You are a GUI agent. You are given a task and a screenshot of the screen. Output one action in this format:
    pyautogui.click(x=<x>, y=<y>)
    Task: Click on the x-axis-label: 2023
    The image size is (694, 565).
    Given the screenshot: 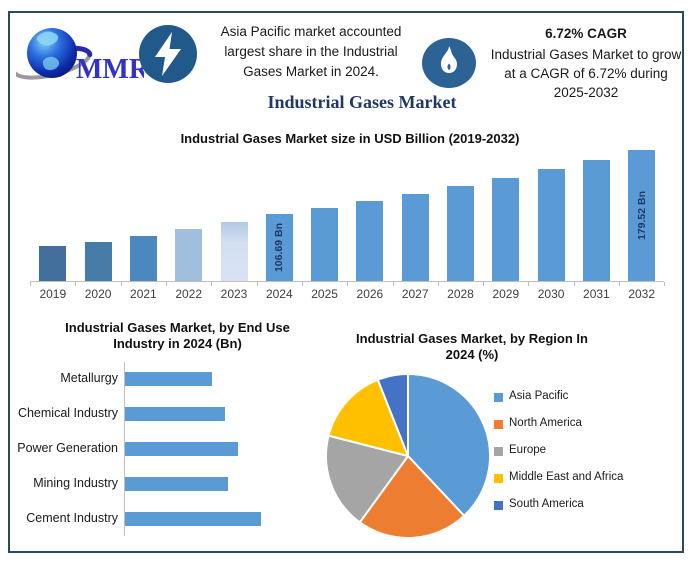 What is the action you would take?
    pyautogui.click(x=234, y=294)
    